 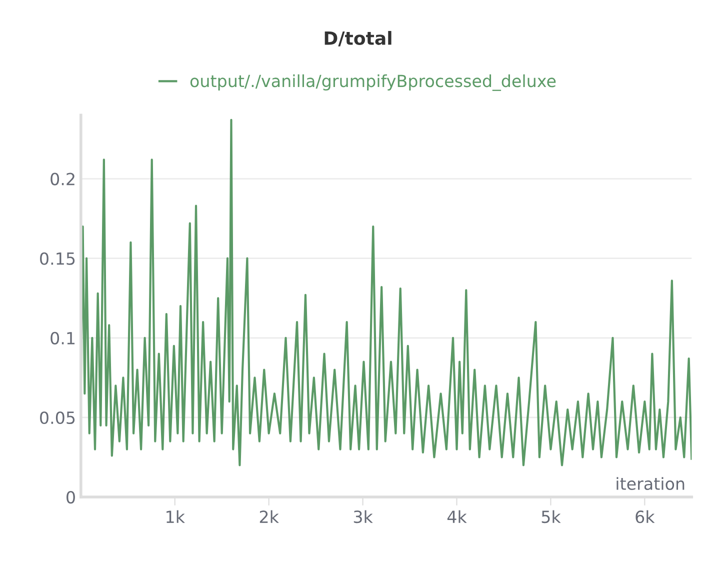 What do you see at coordinates (57, 258) in the screenshot?
I see `y-tick-label: 0.15` at bounding box center [57, 258].